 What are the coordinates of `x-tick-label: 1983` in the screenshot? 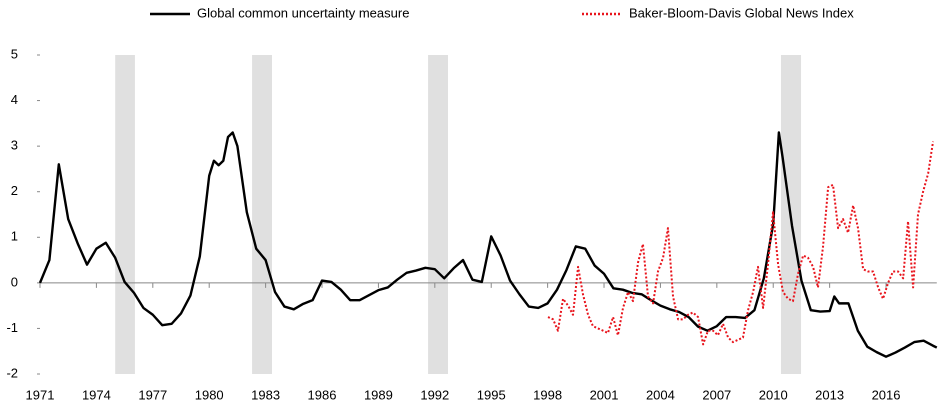 It's located at (265, 394).